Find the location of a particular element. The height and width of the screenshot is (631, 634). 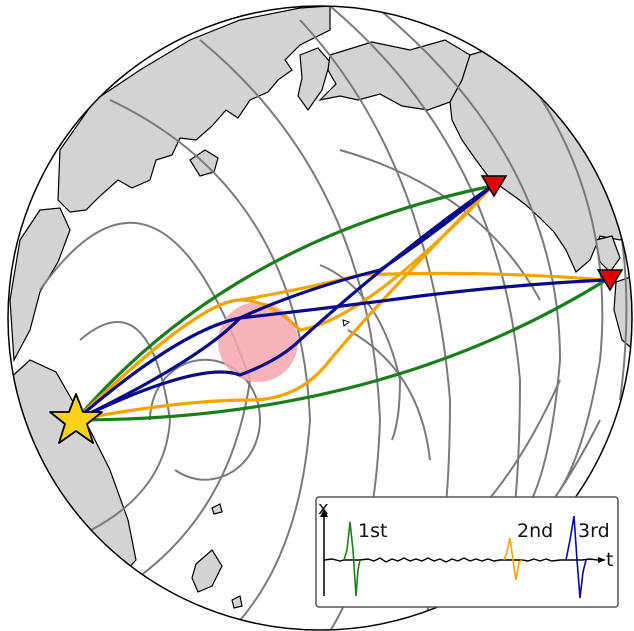

inset-x-axis-label: t is located at coordinates (609, 560).